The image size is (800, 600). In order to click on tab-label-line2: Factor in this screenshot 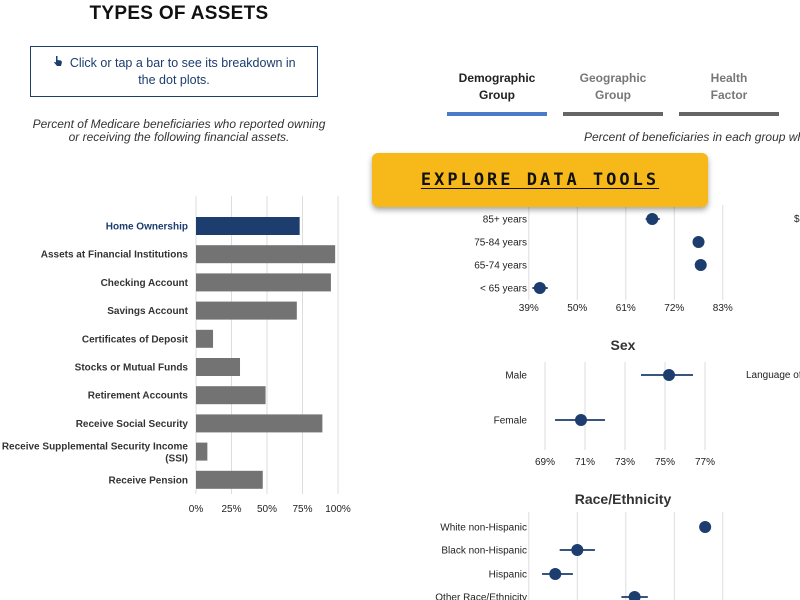, I will do `click(729, 95)`.